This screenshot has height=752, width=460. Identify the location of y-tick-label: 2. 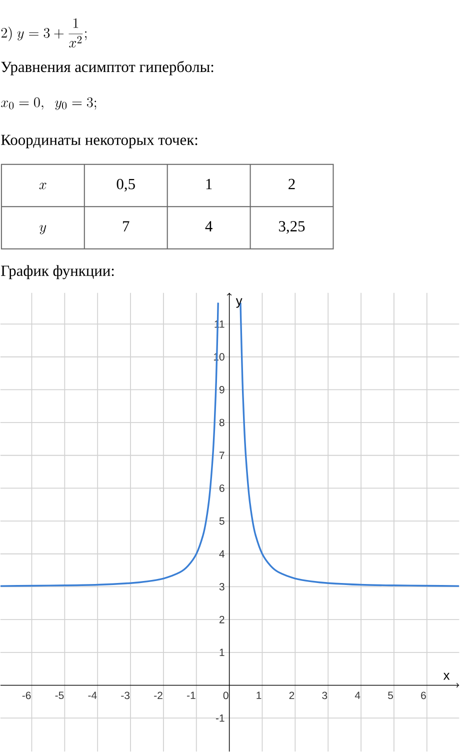
(222, 620).